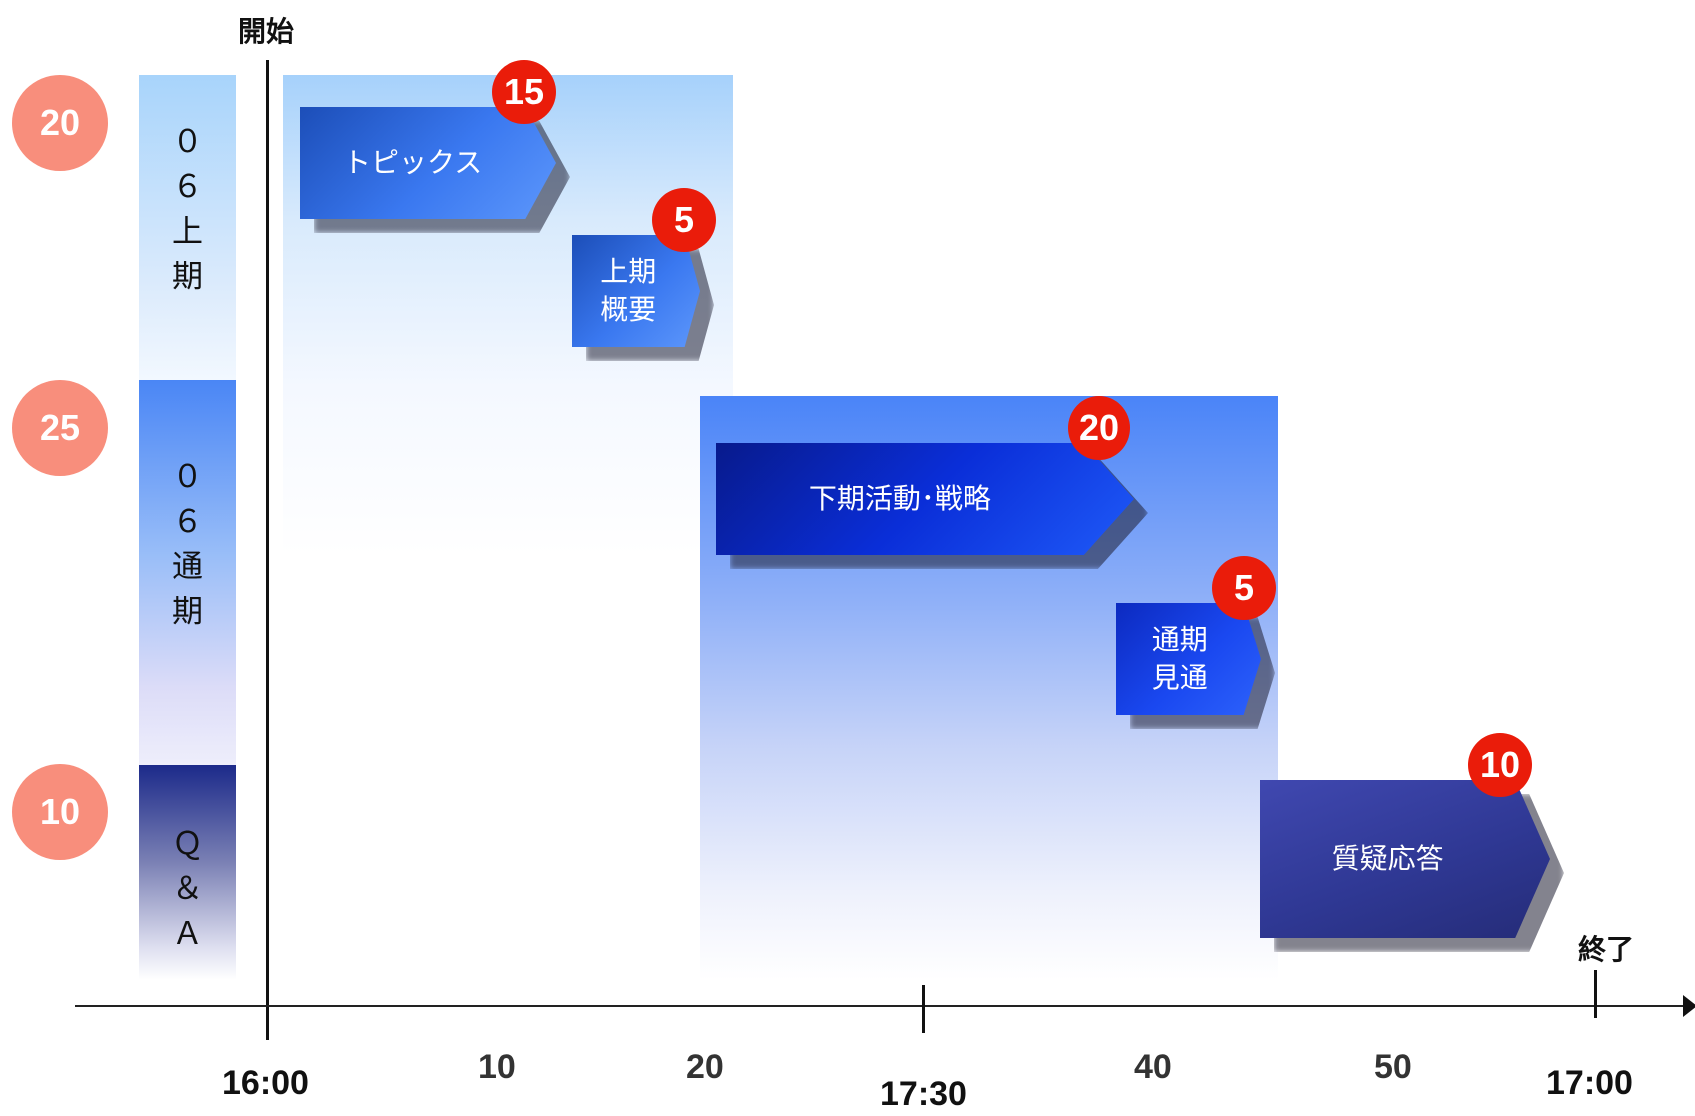  Describe the element at coordinates (524, 92) in the screenshot. I see `badge-topics-minutes: 15` at that location.